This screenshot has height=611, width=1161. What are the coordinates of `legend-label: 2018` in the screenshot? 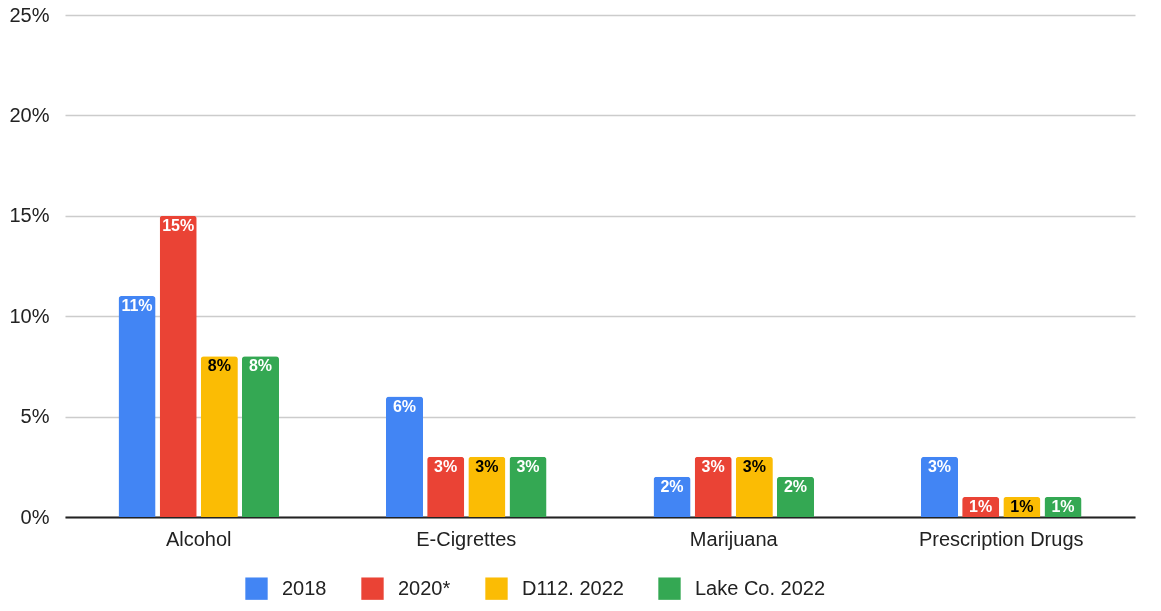 It's located at (304, 587).